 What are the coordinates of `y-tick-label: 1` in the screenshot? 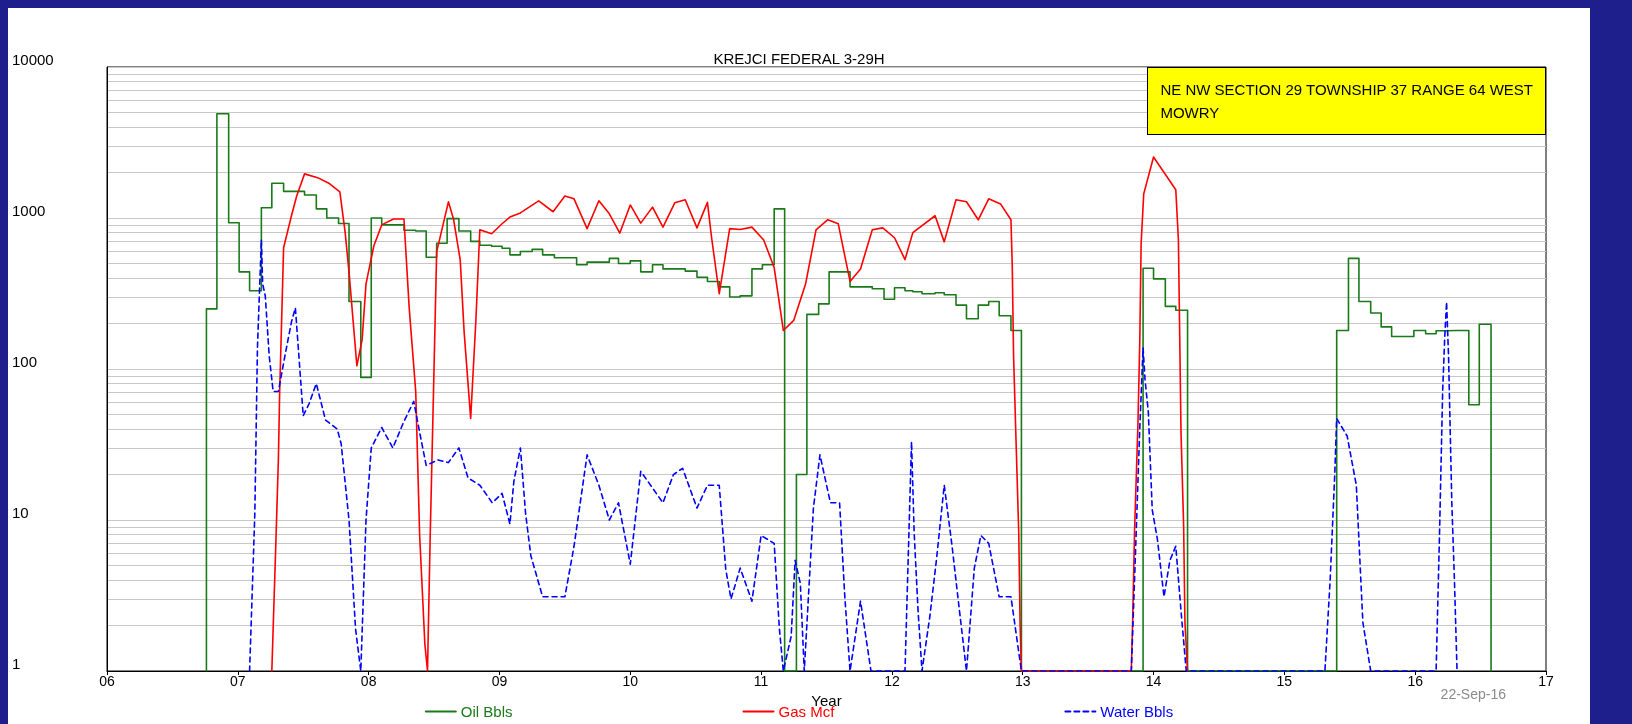 It's located at (16, 663).